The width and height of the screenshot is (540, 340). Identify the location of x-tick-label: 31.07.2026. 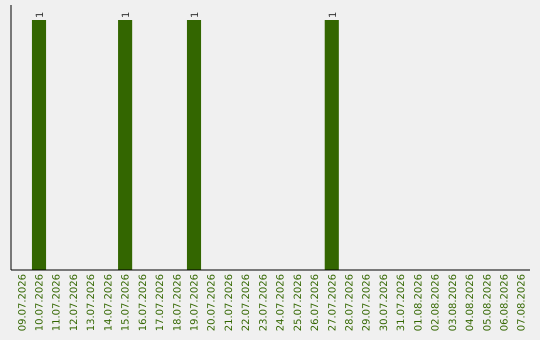
(402, 303).